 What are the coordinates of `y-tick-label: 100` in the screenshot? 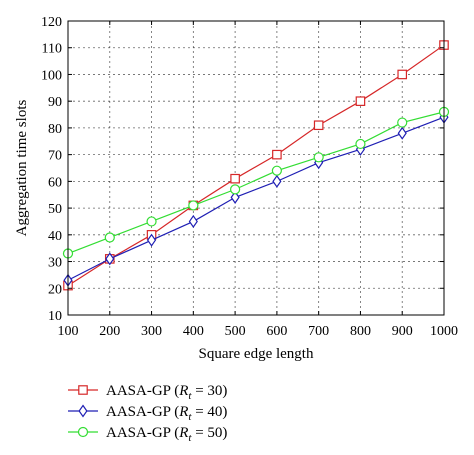 It's located at (51, 75).